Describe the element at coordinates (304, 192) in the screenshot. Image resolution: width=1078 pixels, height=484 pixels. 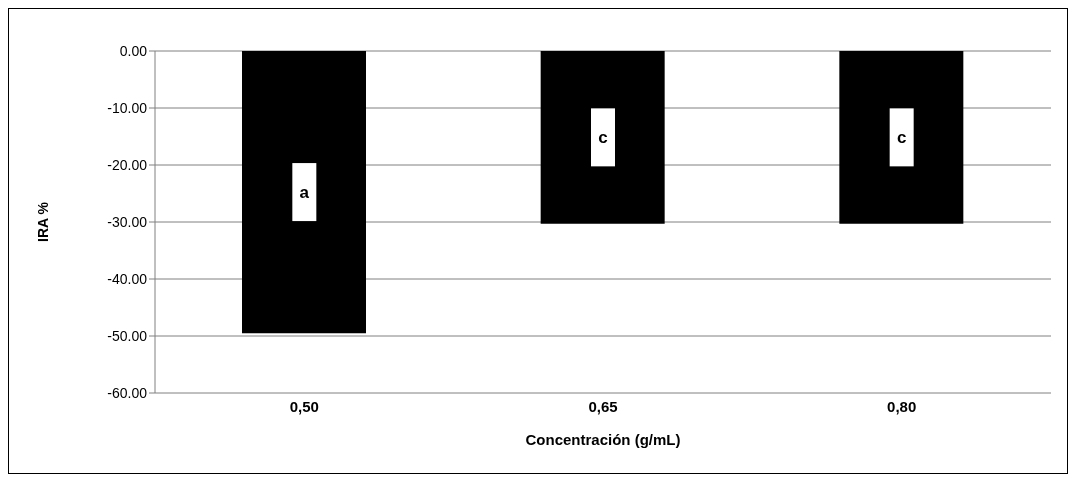
I see `annotation: a` at that location.